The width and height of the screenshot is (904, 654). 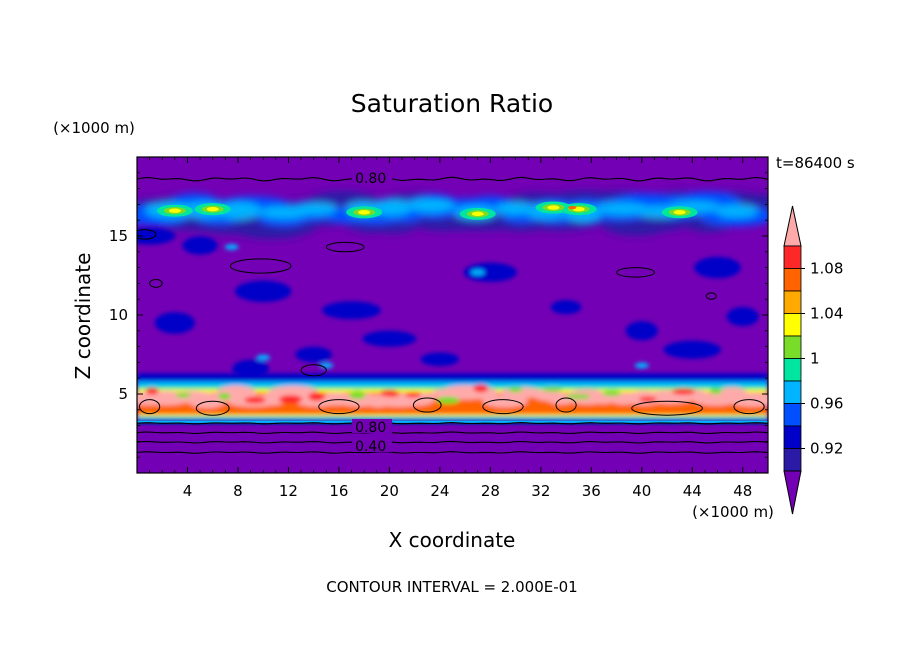 What do you see at coordinates (692, 491) in the screenshot?
I see `x-tick-label: 44` at bounding box center [692, 491].